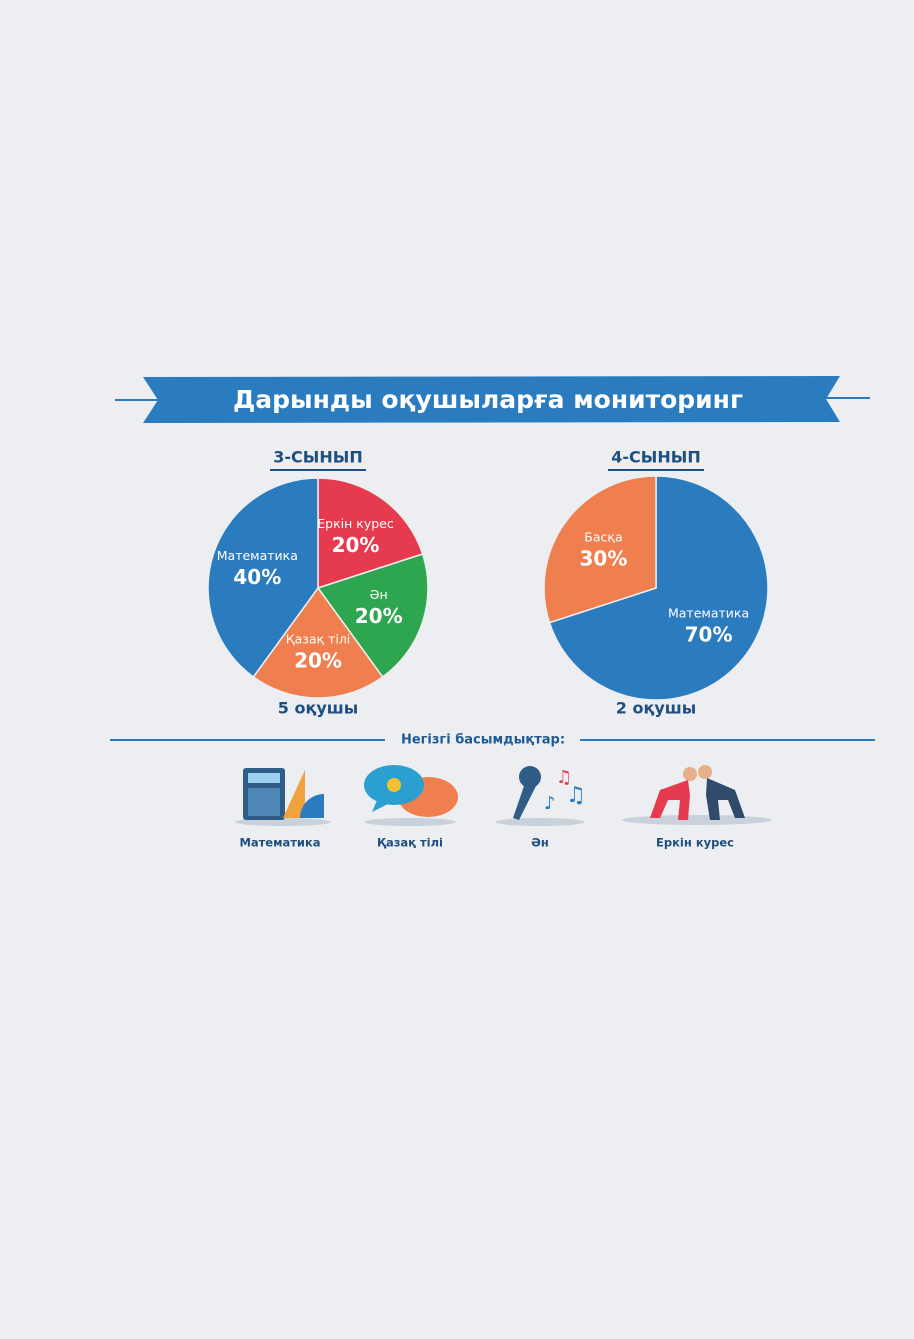  Describe the element at coordinates (540, 796) in the screenshot. I see `song-icon: ♫ ♪ ♫` at that location.